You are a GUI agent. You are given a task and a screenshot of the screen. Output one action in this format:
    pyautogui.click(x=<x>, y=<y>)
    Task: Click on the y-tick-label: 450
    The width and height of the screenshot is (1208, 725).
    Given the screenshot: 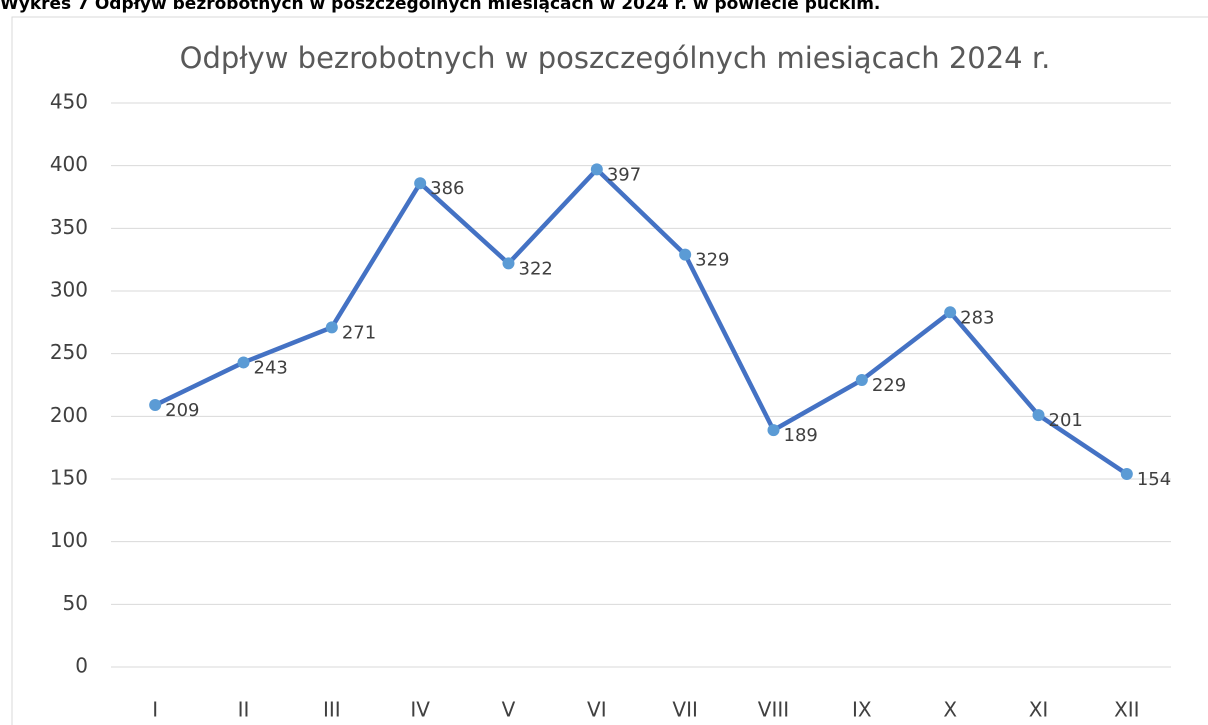 What is the action you would take?
    pyautogui.click(x=69, y=102)
    